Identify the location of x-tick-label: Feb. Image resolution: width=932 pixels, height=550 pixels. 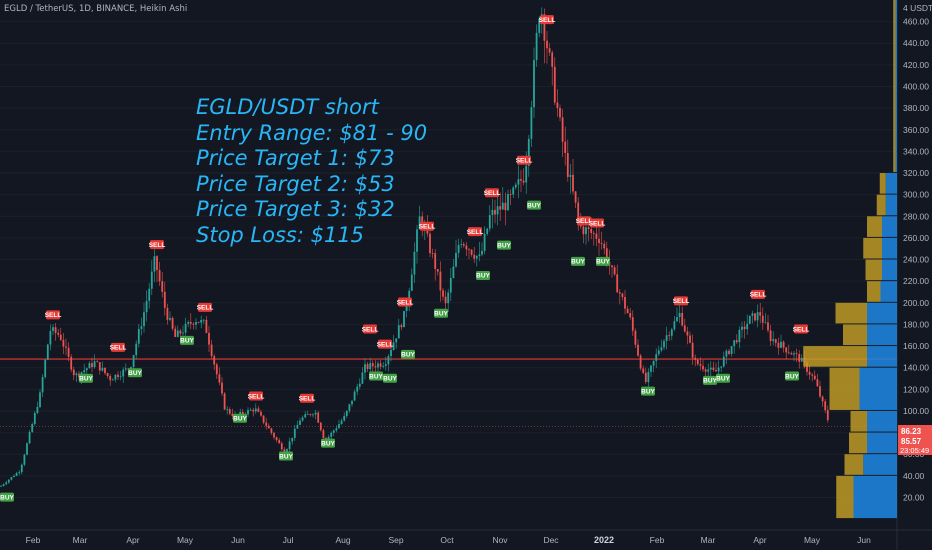
(33, 540).